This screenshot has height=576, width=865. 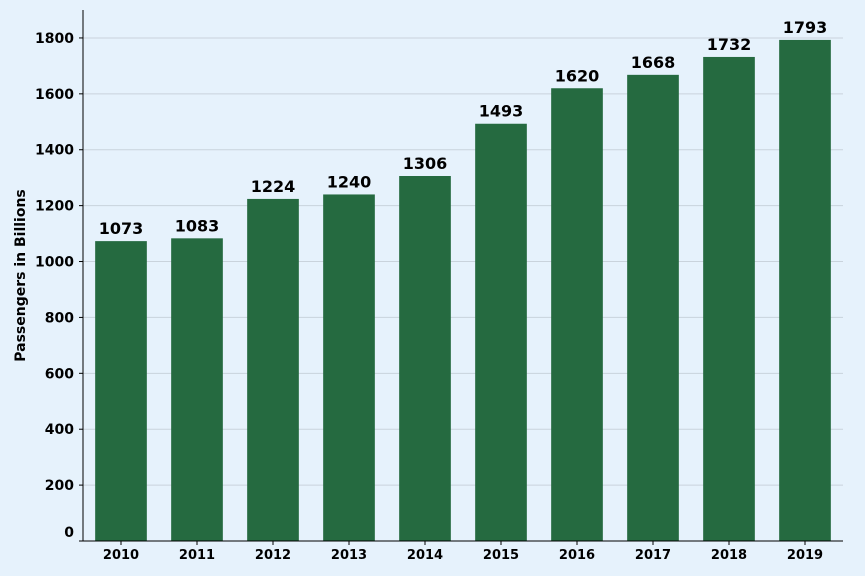 I want to click on y-tick-label: 200, so click(x=59, y=486).